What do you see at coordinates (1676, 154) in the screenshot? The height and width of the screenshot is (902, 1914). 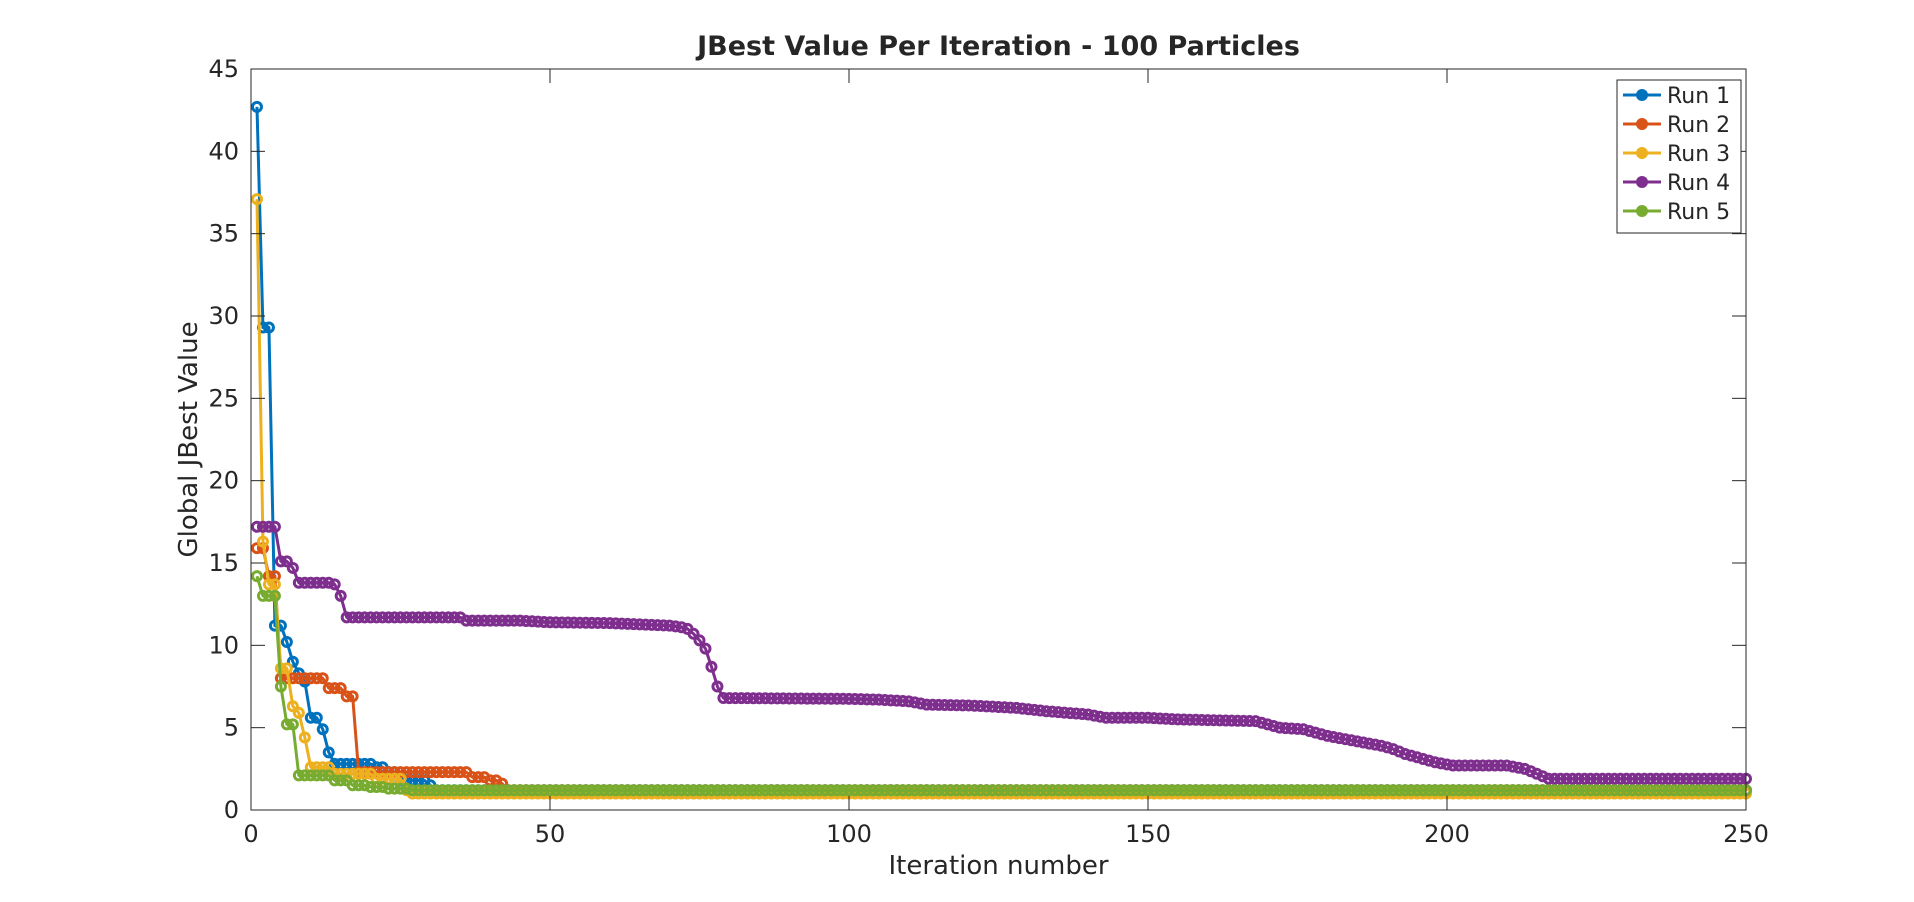 I see `legend-item: Run 3` at bounding box center [1676, 154].